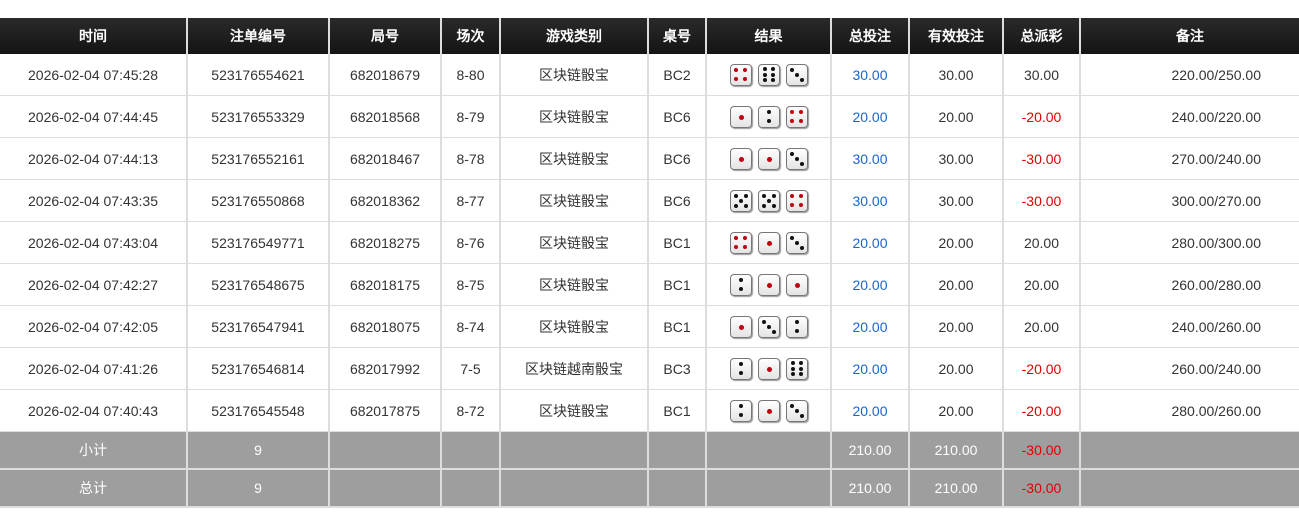 The image size is (1299, 516). What do you see at coordinates (1041, 75) in the screenshot?
I see `payout-cell: 30.00` at bounding box center [1041, 75].